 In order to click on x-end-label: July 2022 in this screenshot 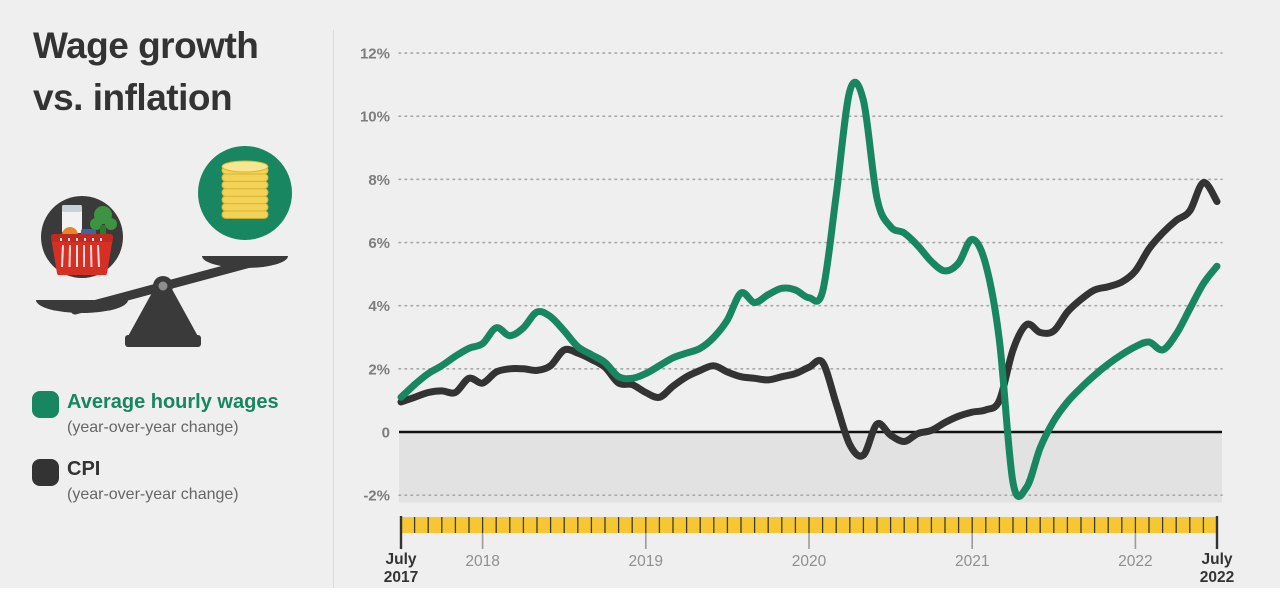, I will do `click(1217, 568)`.